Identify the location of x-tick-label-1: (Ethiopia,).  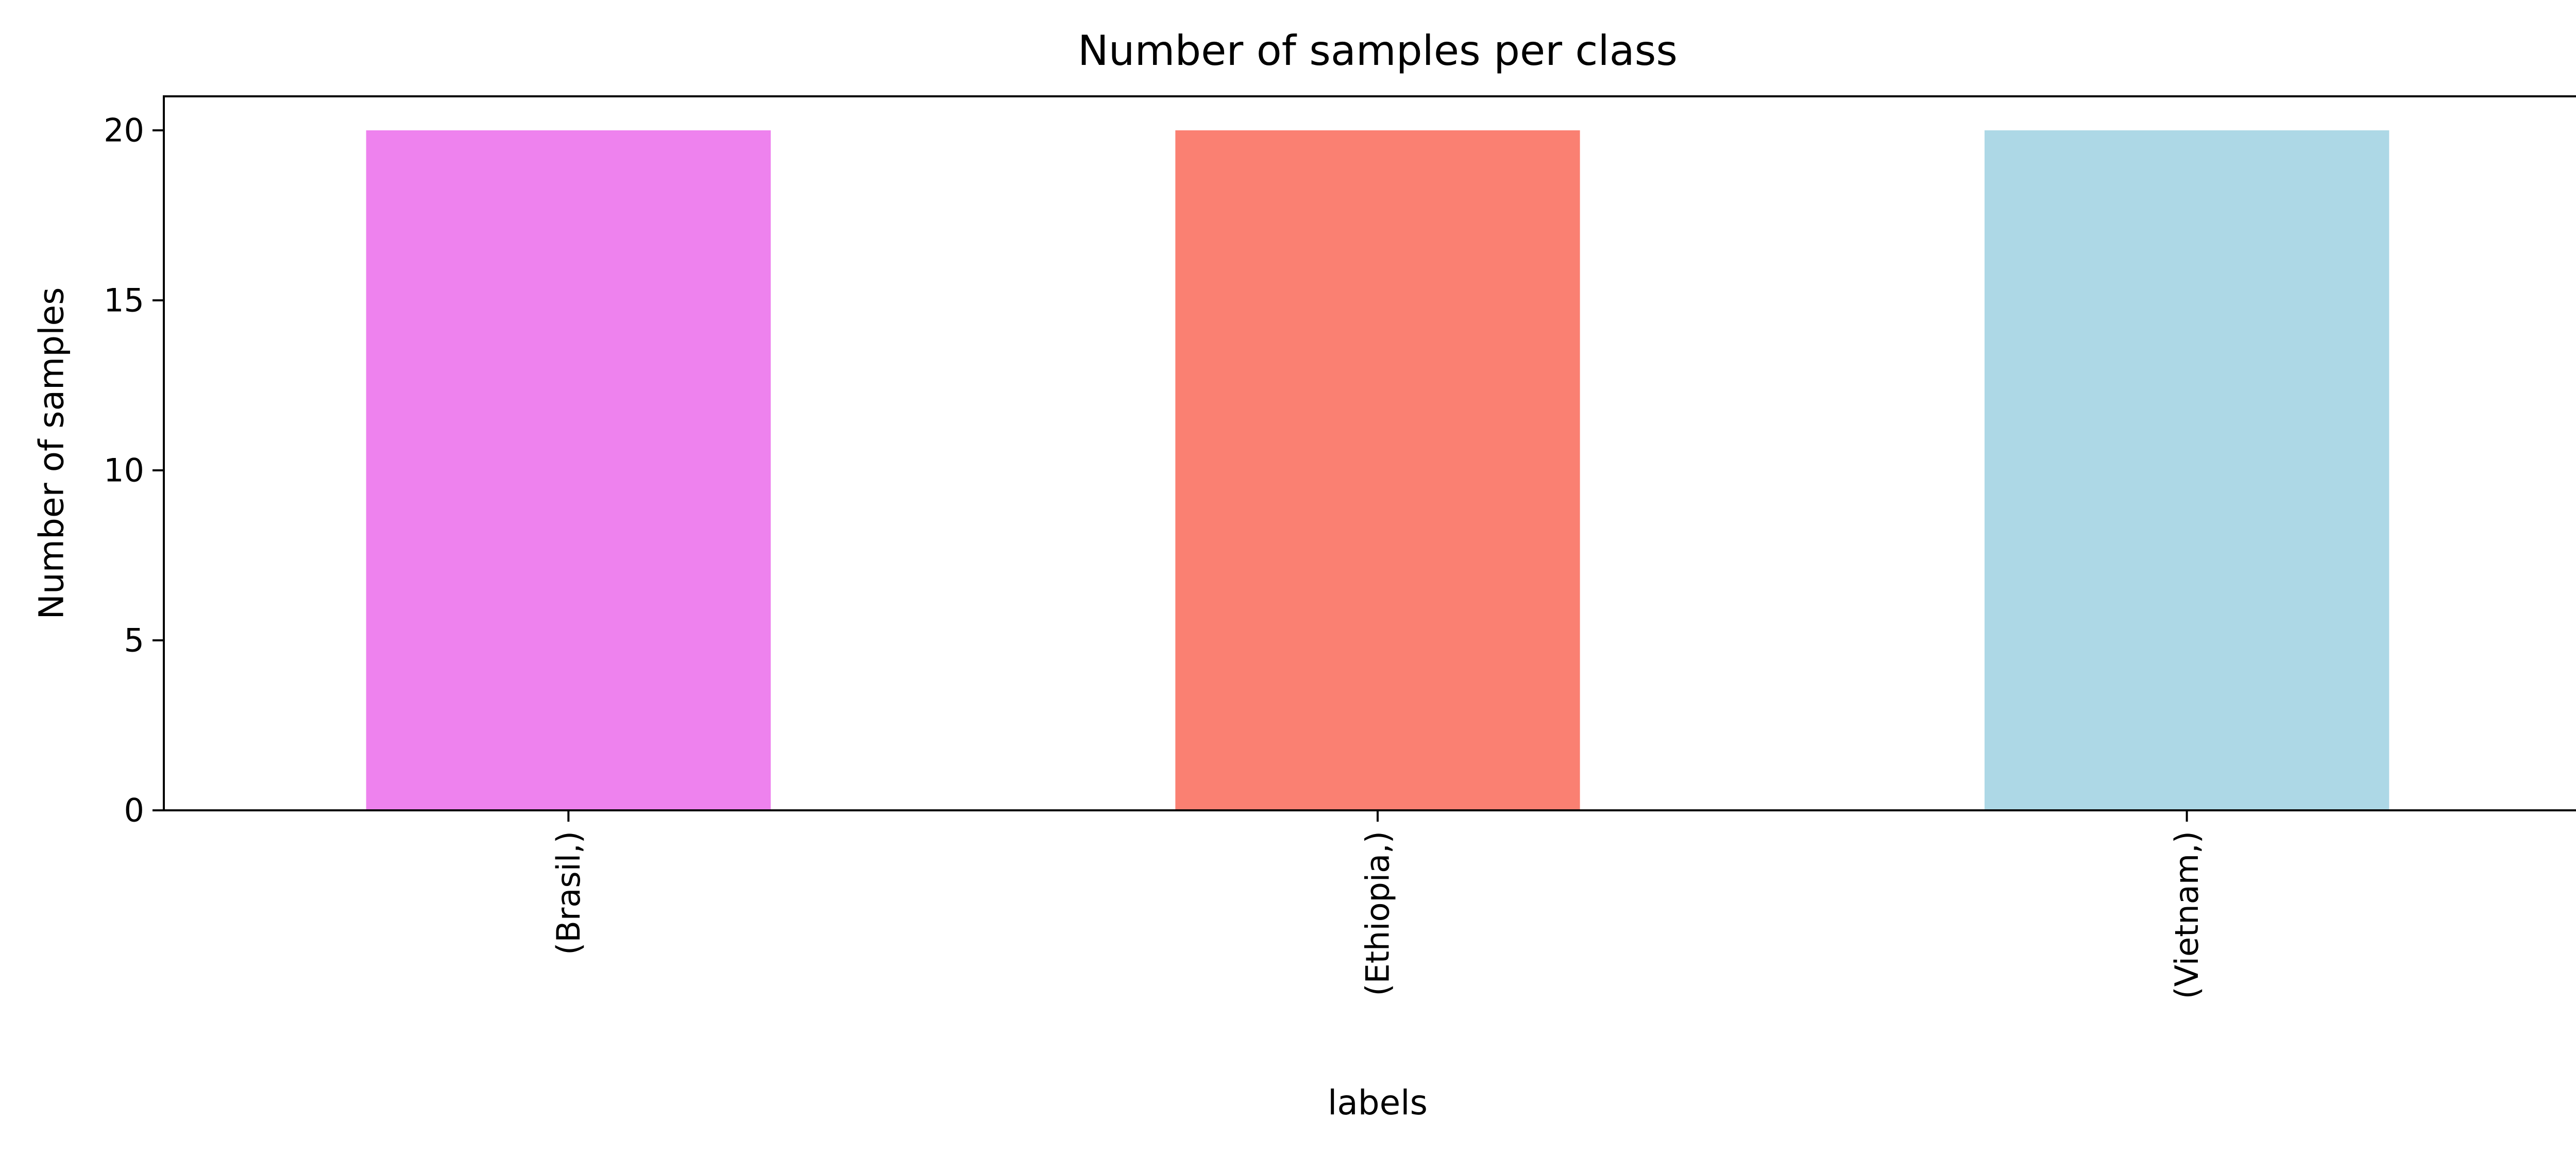
(1378, 913).